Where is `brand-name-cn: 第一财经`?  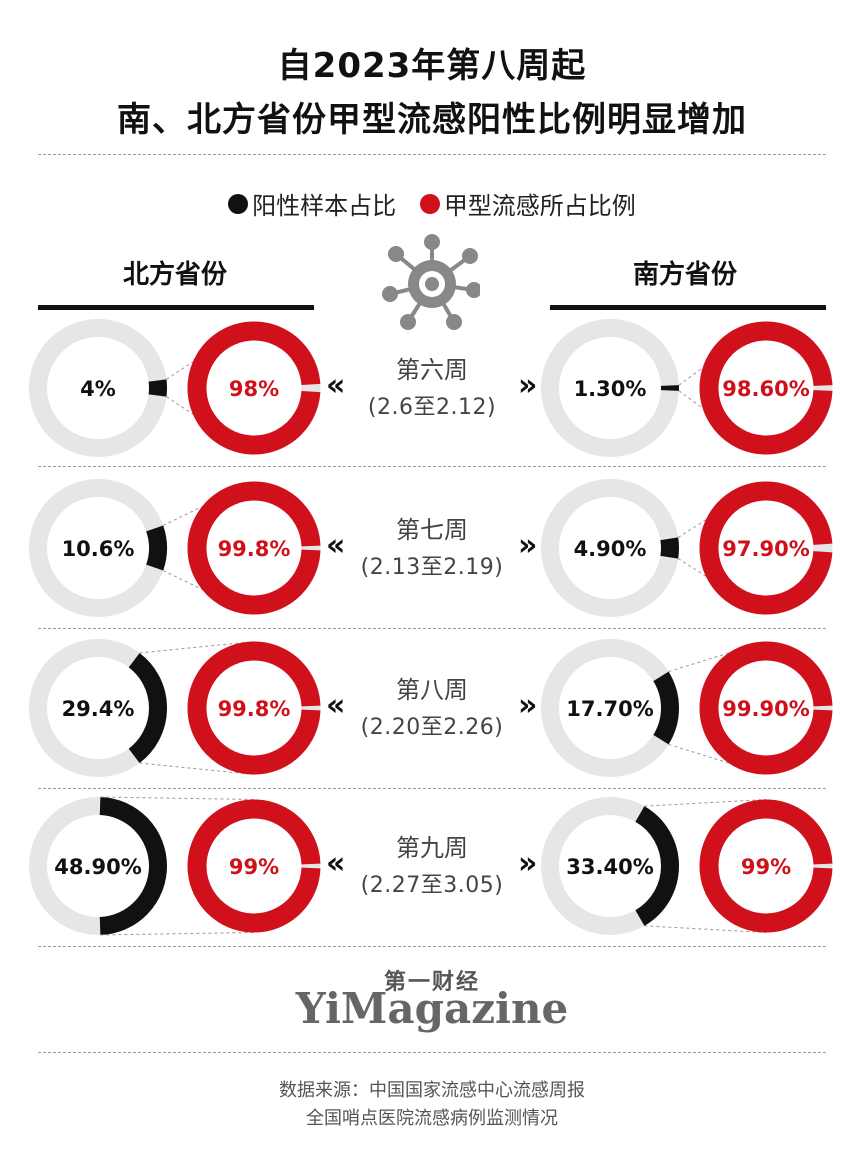
brand-name-cn: 第一财经 is located at coordinates (431, 982).